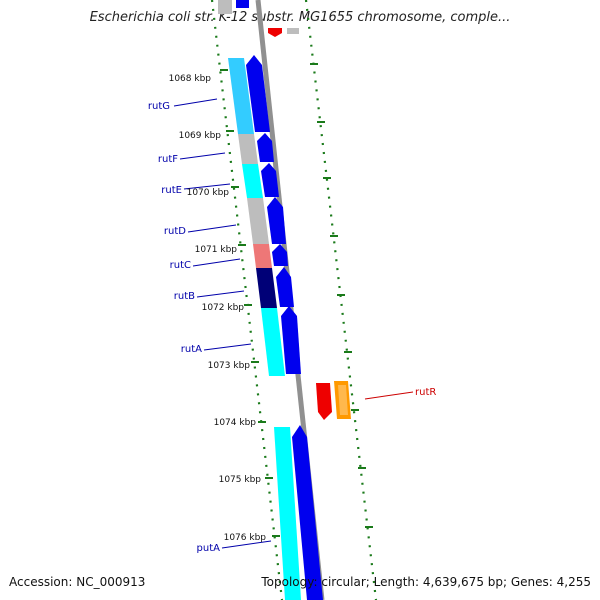 This screenshot has width=600, height=600. Describe the element at coordinates (248, 149) in the screenshot. I see `cog-block-rutF` at that location.